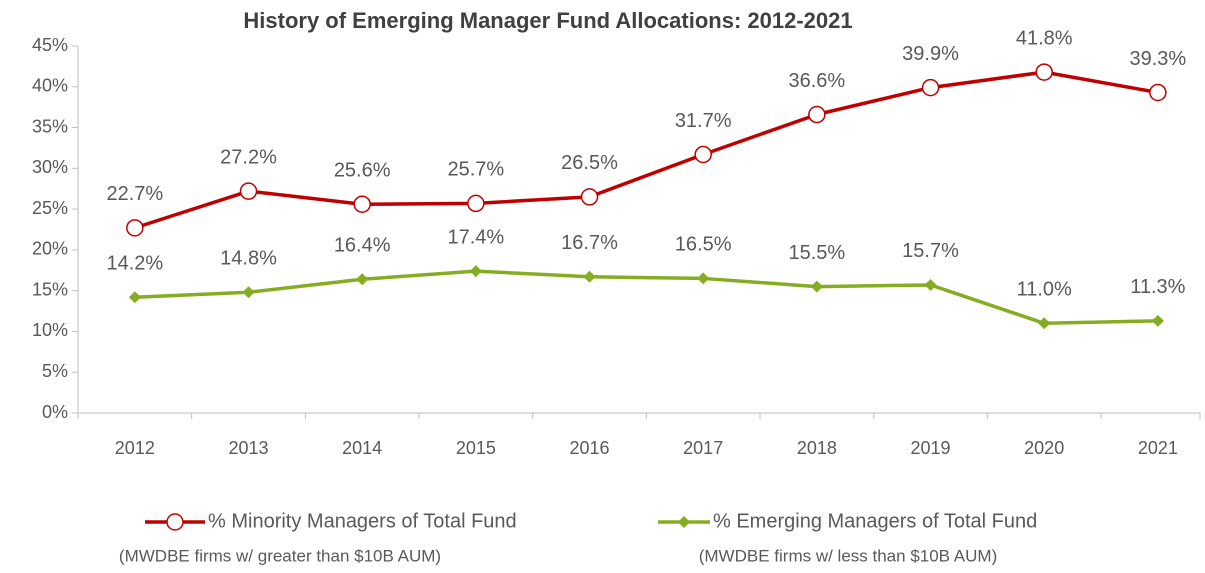  What do you see at coordinates (248, 259) in the screenshot?
I see `data-label: 14.8%` at bounding box center [248, 259].